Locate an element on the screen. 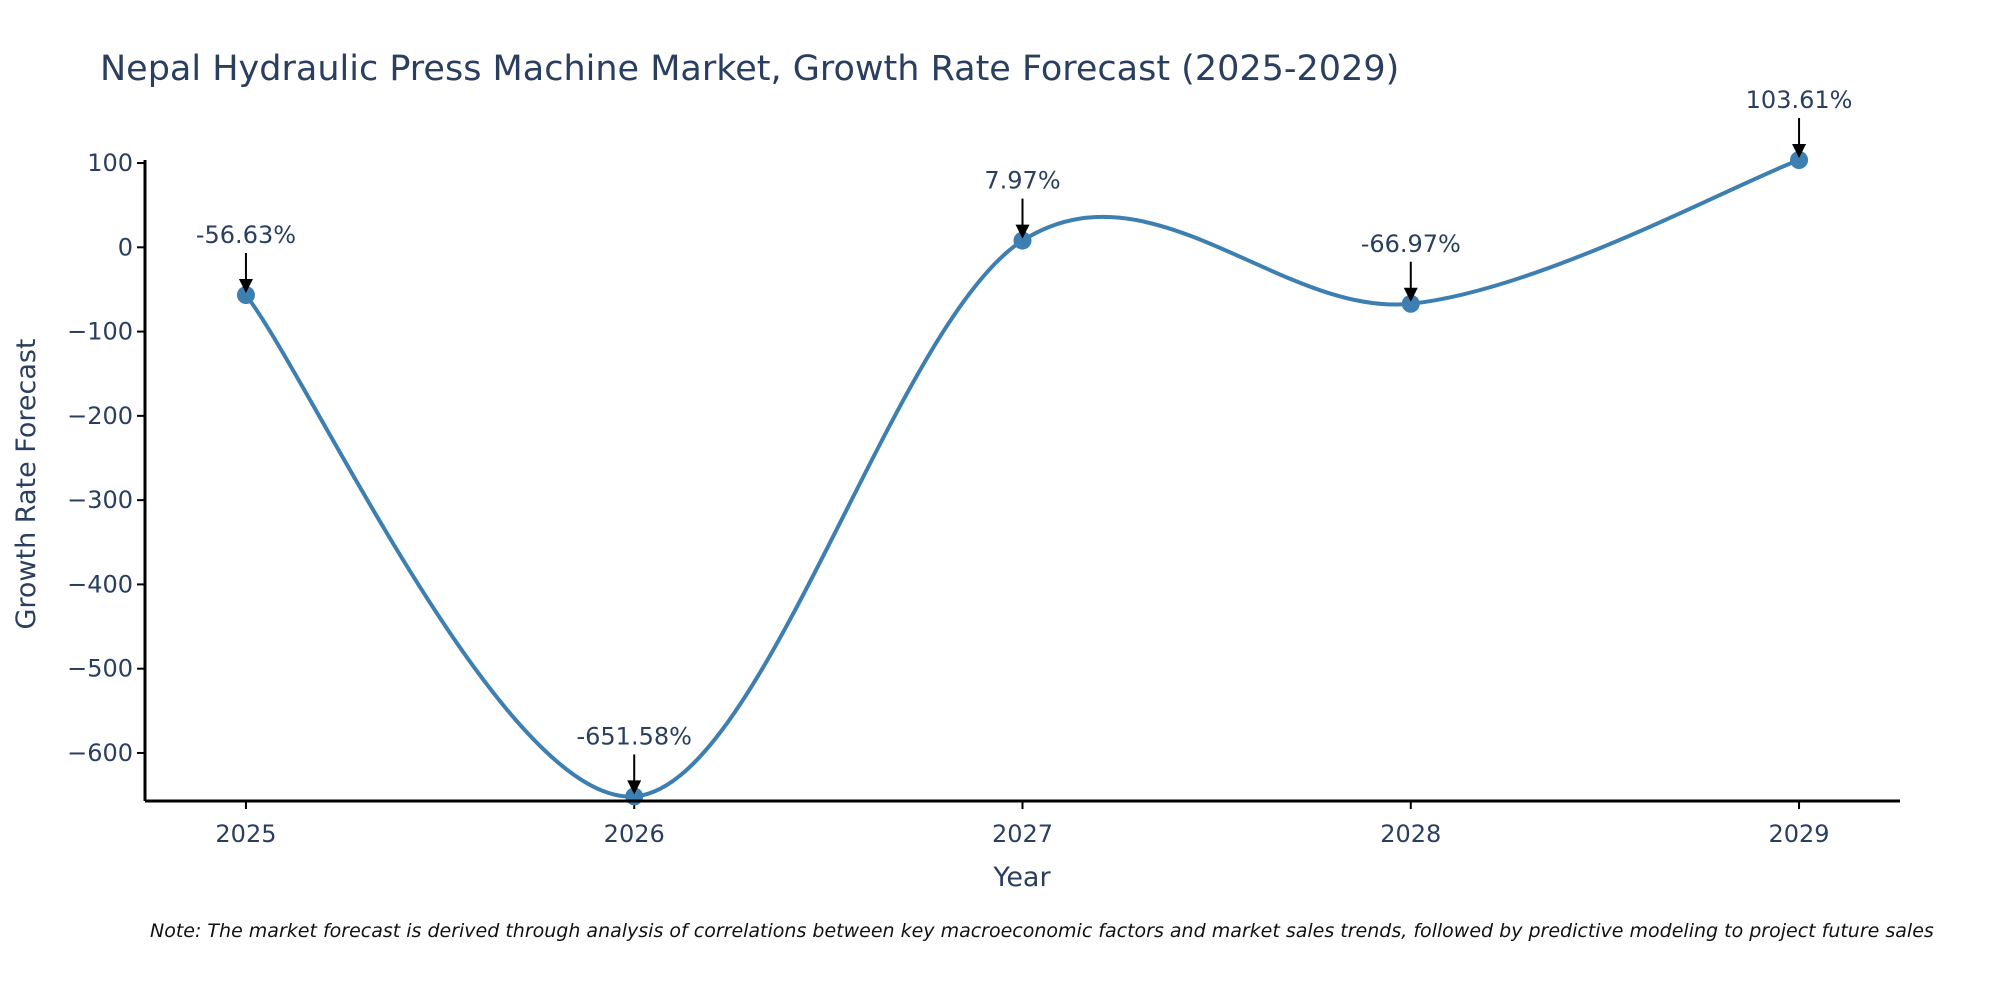 The image size is (2000, 1000). y-tick-label: −600 is located at coordinates (100, 753).